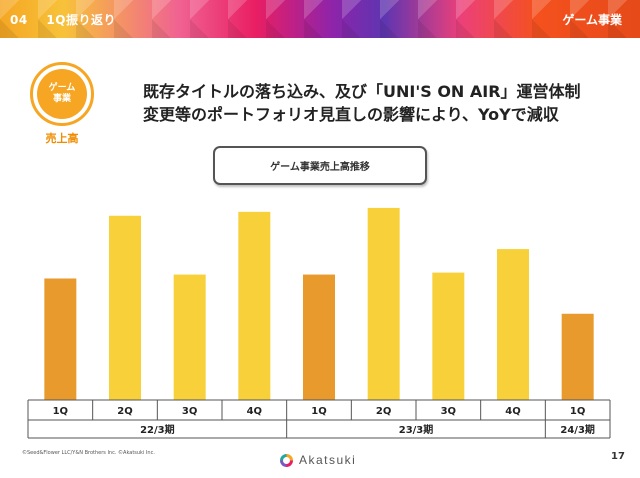 The height and width of the screenshot is (478, 640). What do you see at coordinates (512, 411) in the screenshot?
I see `category-label-8: 4Q` at bounding box center [512, 411].